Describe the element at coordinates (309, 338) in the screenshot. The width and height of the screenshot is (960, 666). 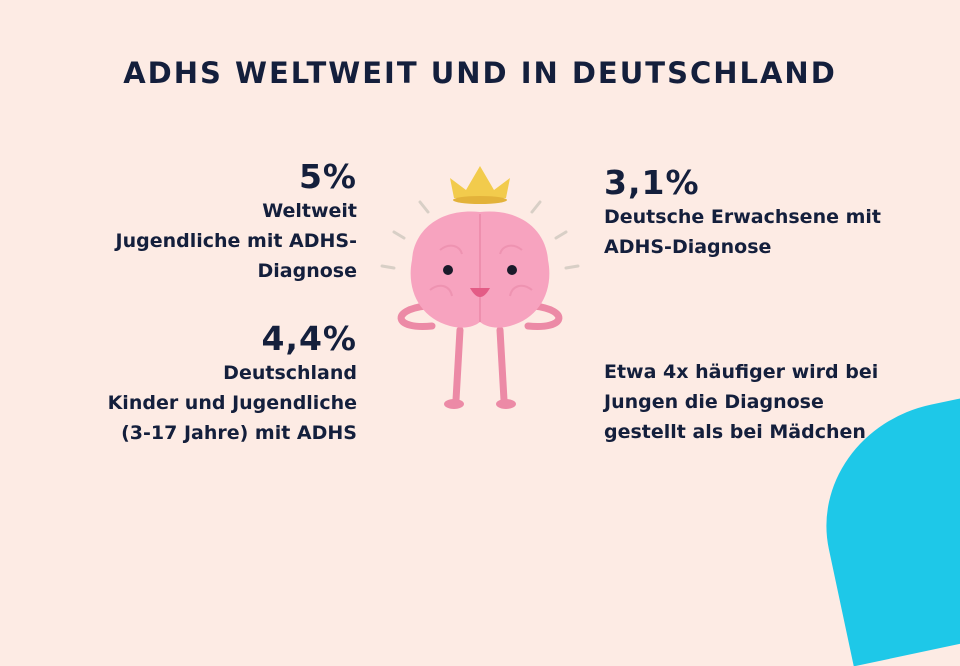
I see `stat-value: 4,4%` at that location.